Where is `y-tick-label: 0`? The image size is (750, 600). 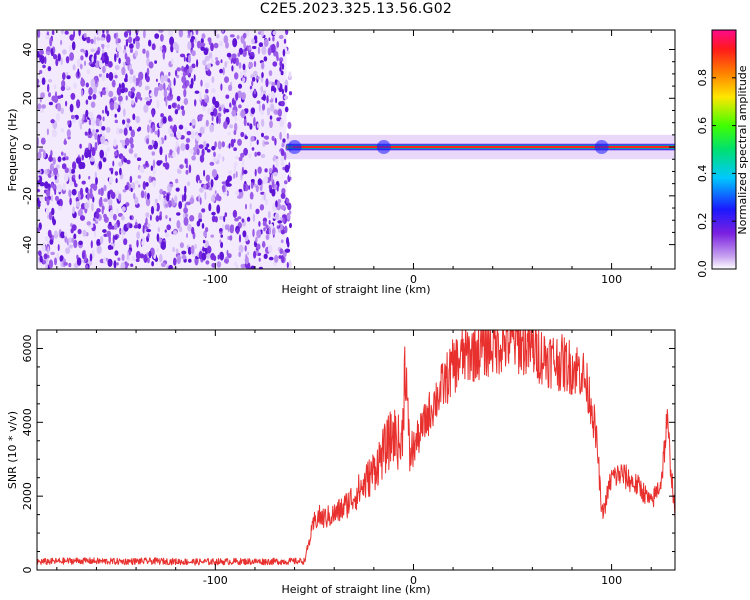
y-tick-label: 0 is located at coordinates (27, 147).